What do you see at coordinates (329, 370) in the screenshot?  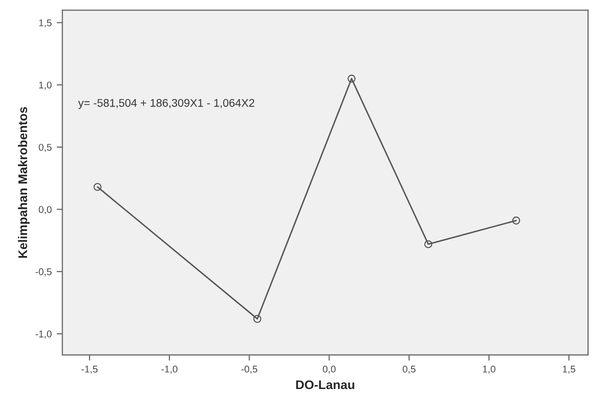 I see `x-tick-label: 0,0` at bounding box center [329, 370].